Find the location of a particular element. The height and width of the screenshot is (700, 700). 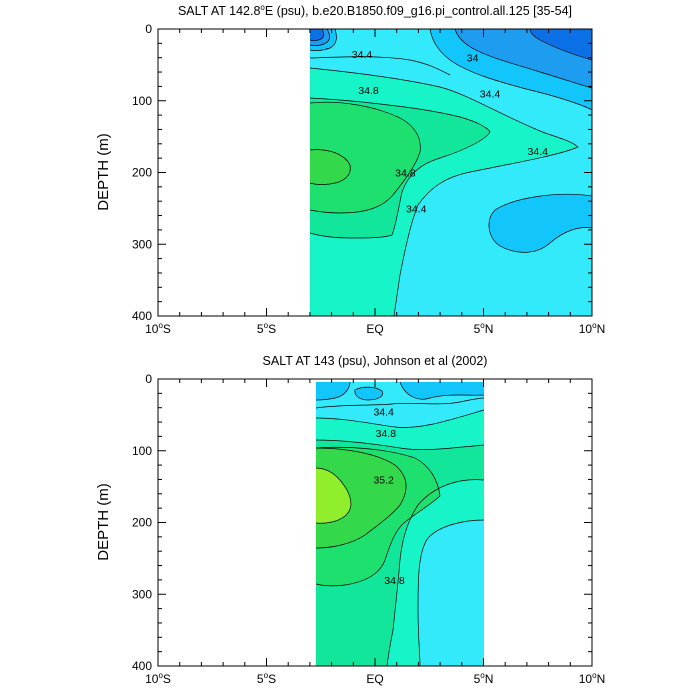

top-y-axis-label: DEPTH (m) is located at coordinates (103, 172).